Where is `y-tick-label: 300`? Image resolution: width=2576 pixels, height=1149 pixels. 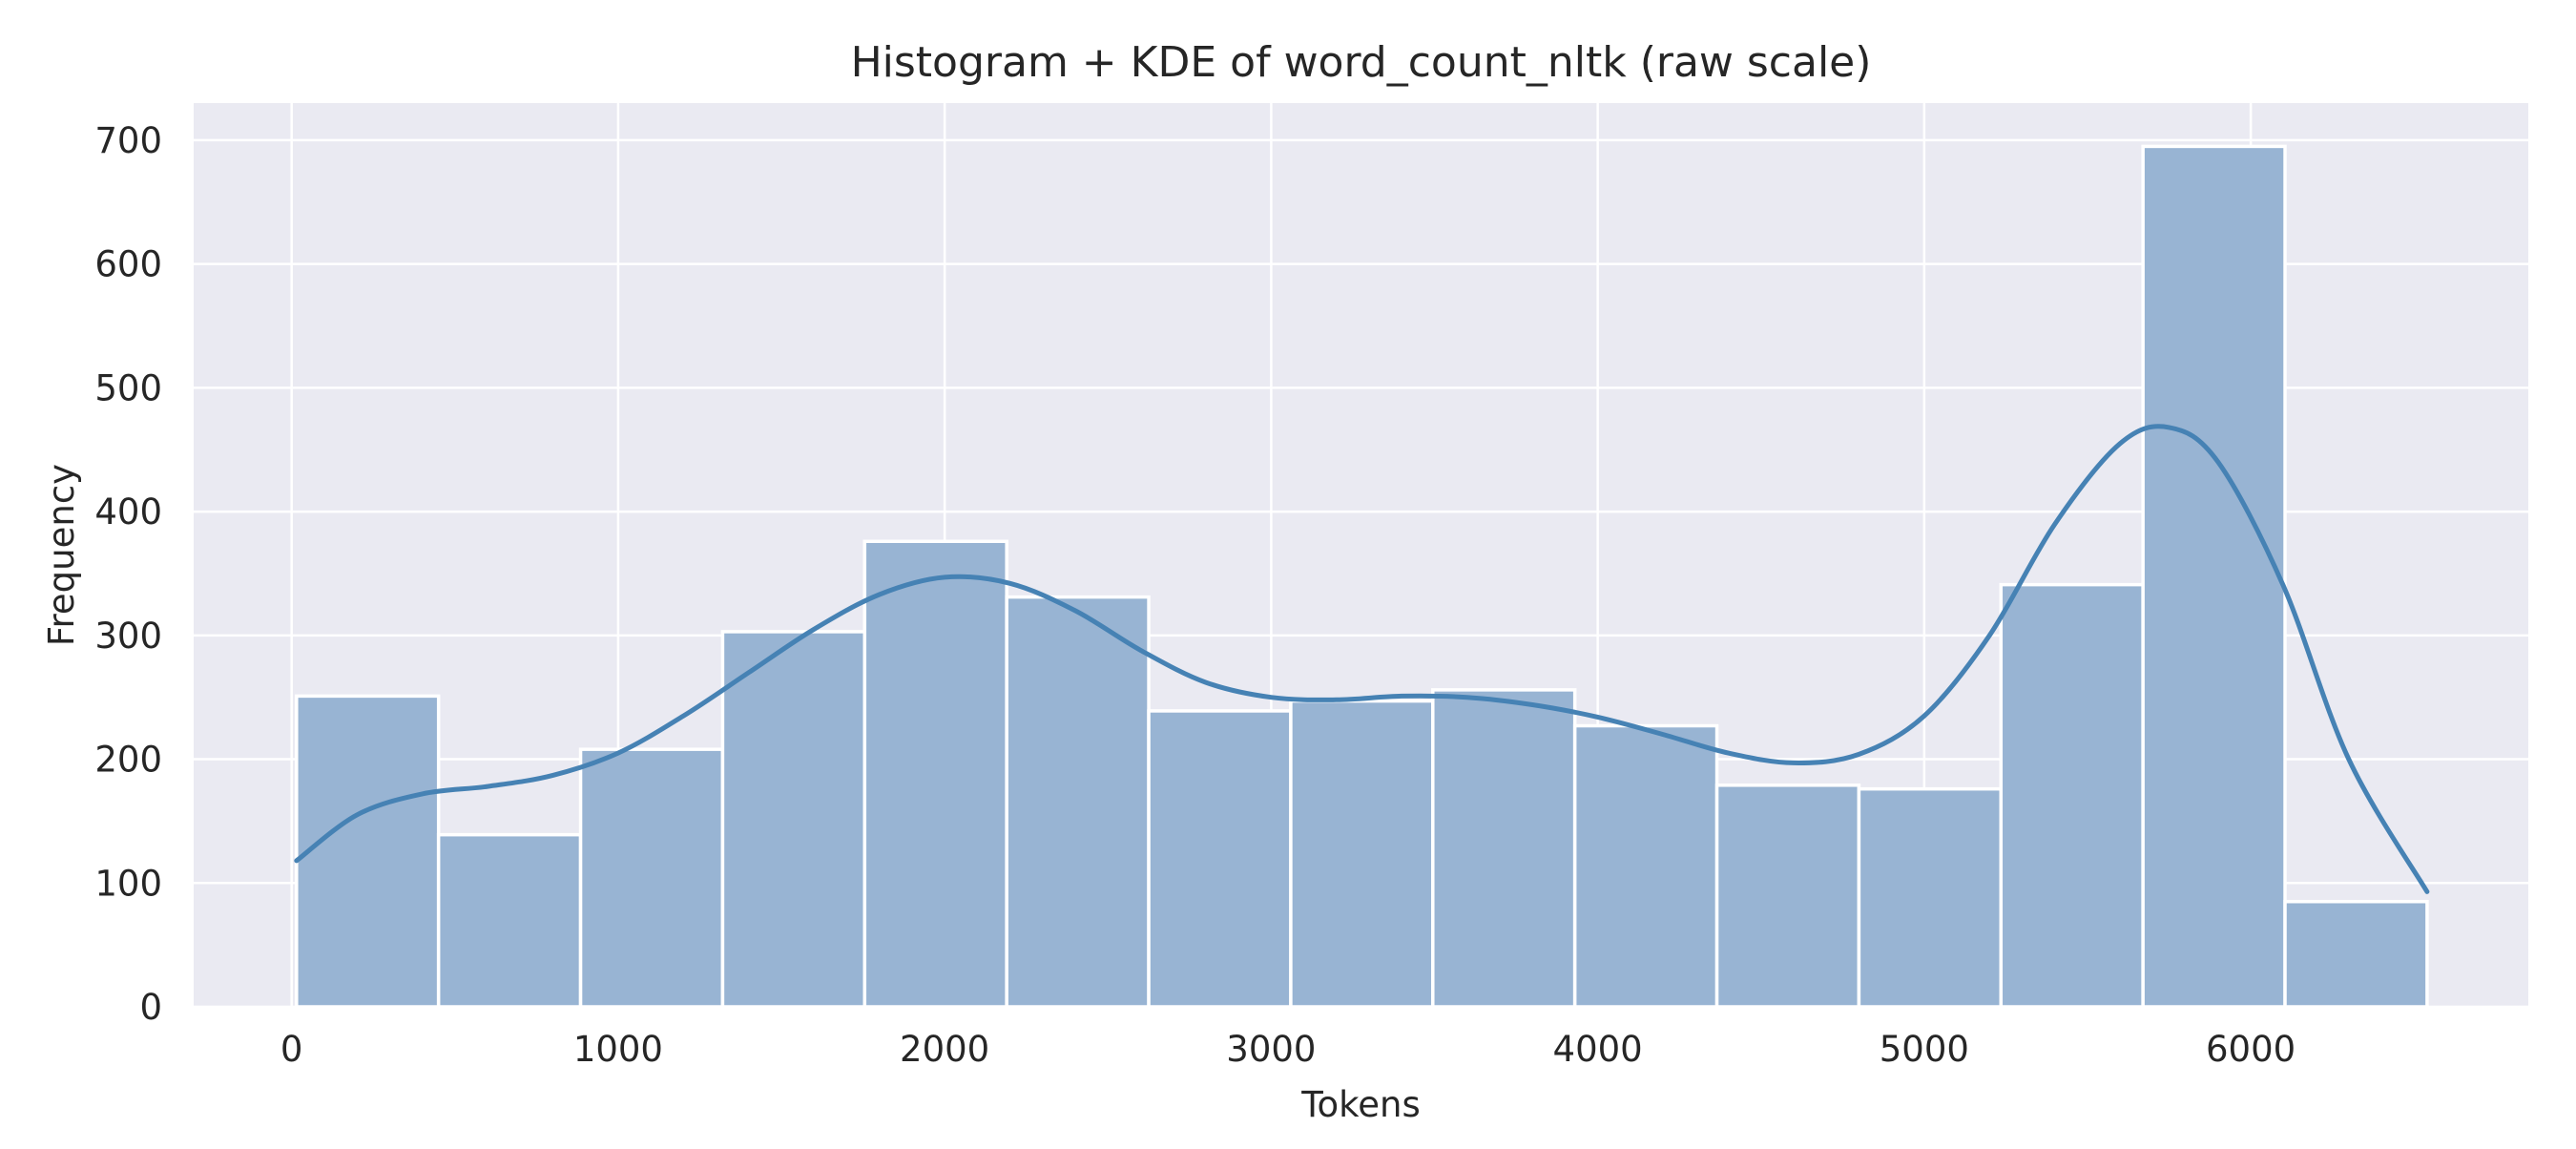 y-tick-label: 300 is located at coordinates (128, 636).